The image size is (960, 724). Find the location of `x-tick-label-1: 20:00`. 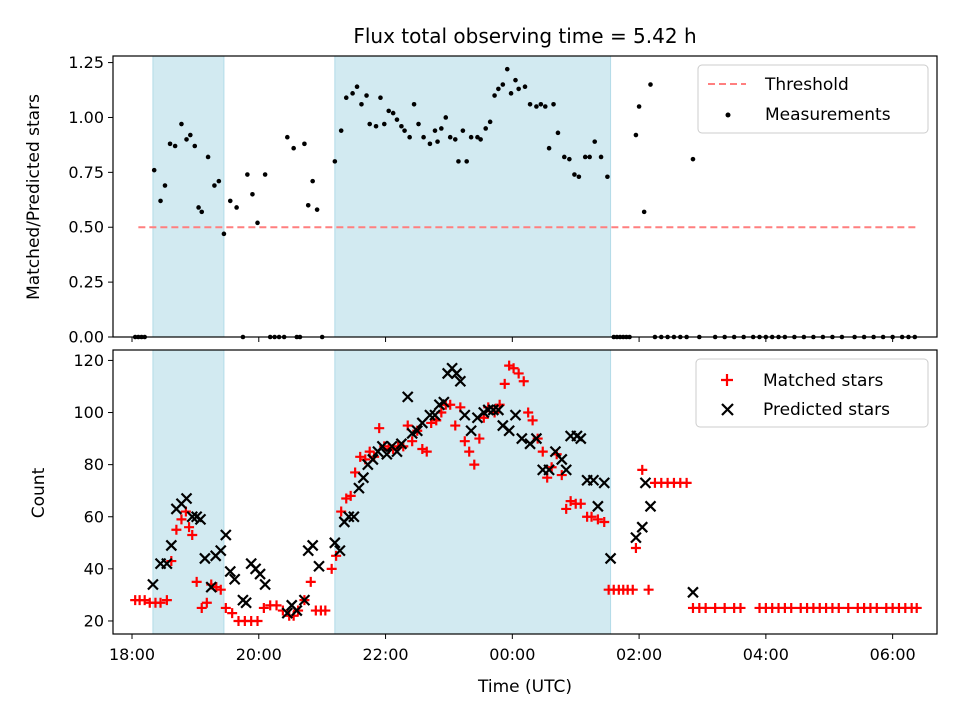

x-tick-label-1: 20:00 is located at coordinates (259, 654).